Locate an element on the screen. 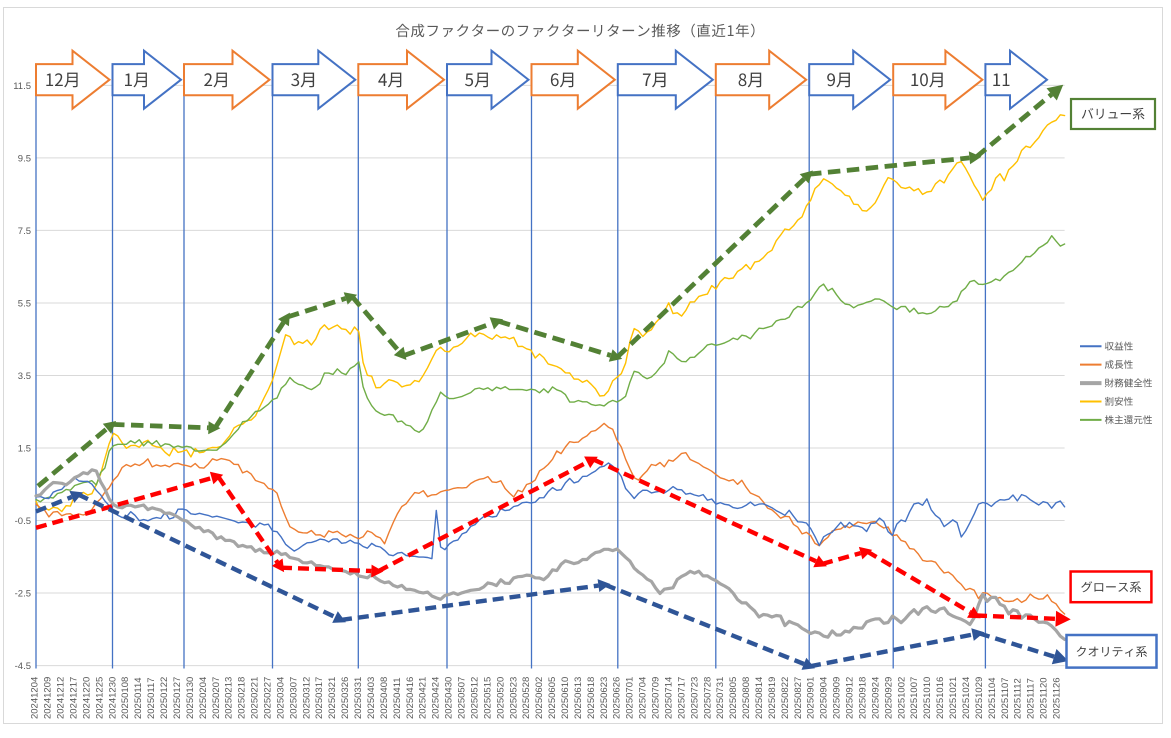 This screenshot has width=1171, height=738. svg-text: 20250602 is located at coordinates (539, 698).